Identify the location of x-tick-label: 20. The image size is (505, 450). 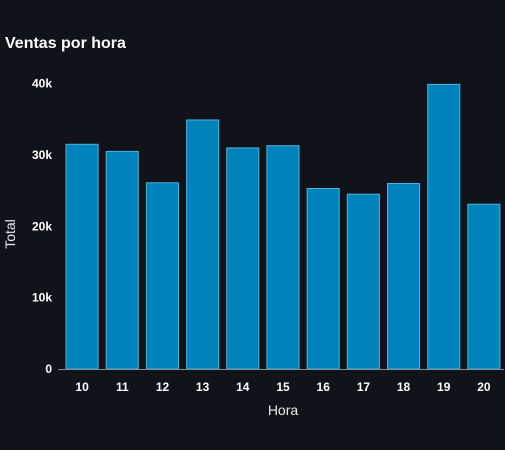
(484, 387).